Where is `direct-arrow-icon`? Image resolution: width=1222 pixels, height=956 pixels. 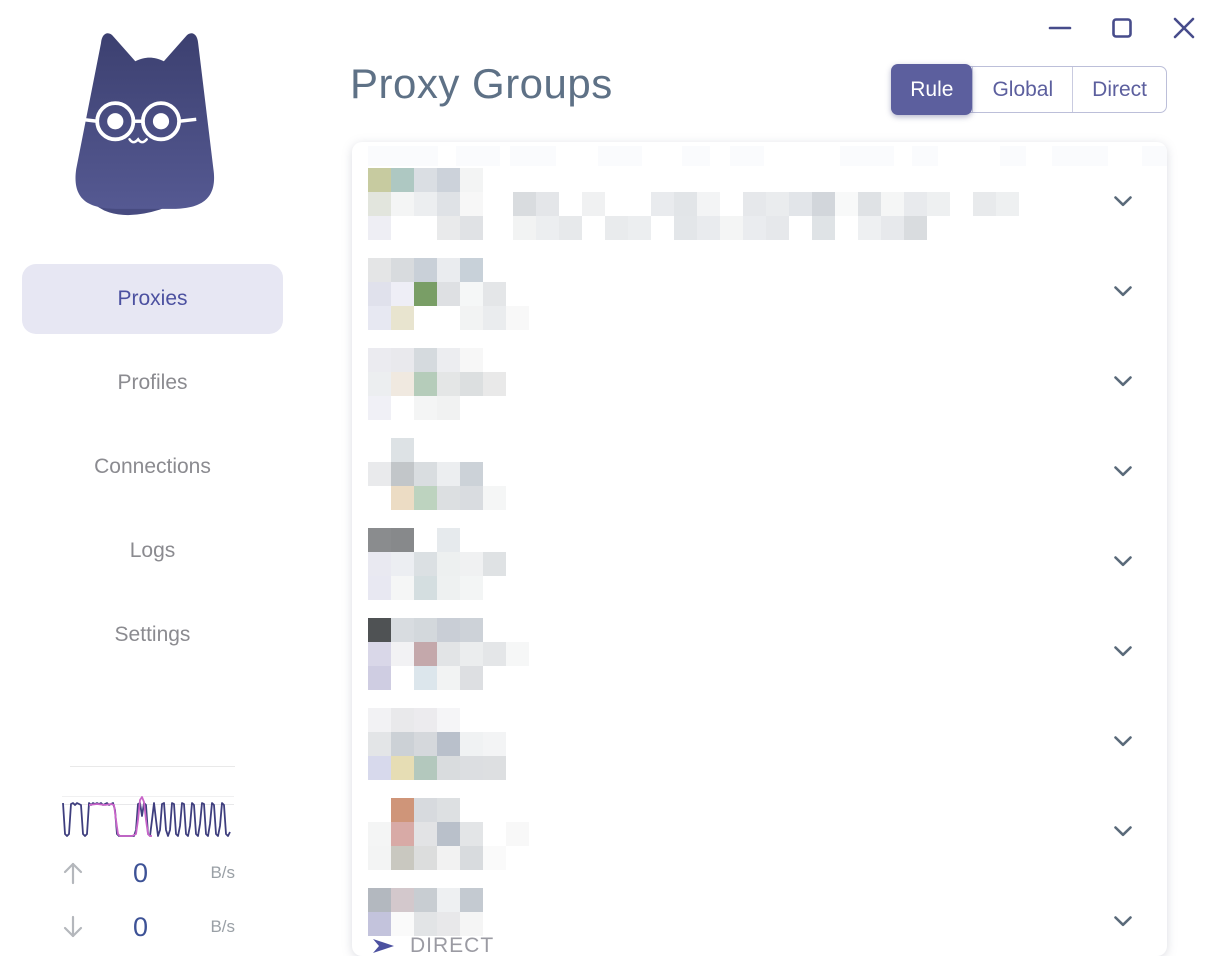
direct-arrow-icon is located at coordinates (383, 946).